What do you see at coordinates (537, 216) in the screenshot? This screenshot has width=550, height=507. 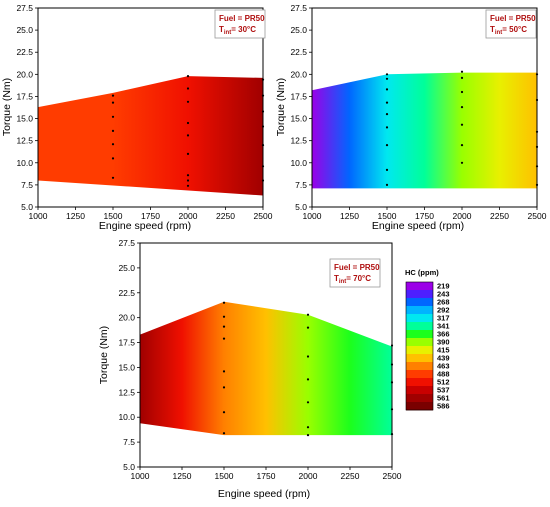 I see `x-tick-label: 2500` at bounding box center [537, 216].